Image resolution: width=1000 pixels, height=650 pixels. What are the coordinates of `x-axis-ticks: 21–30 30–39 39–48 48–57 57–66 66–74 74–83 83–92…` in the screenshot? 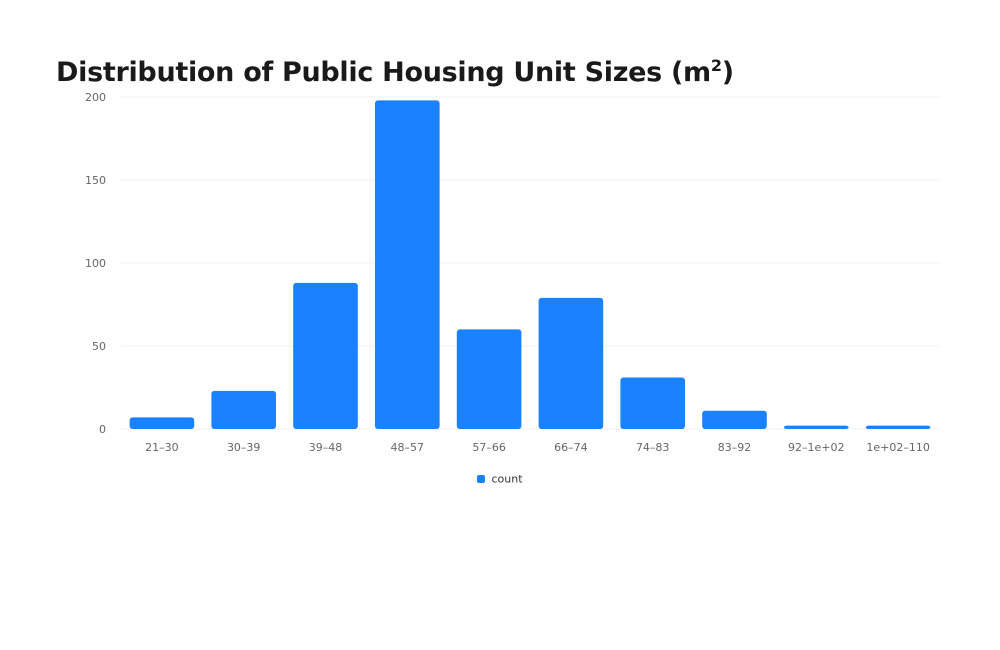 It's located at (537, 447).